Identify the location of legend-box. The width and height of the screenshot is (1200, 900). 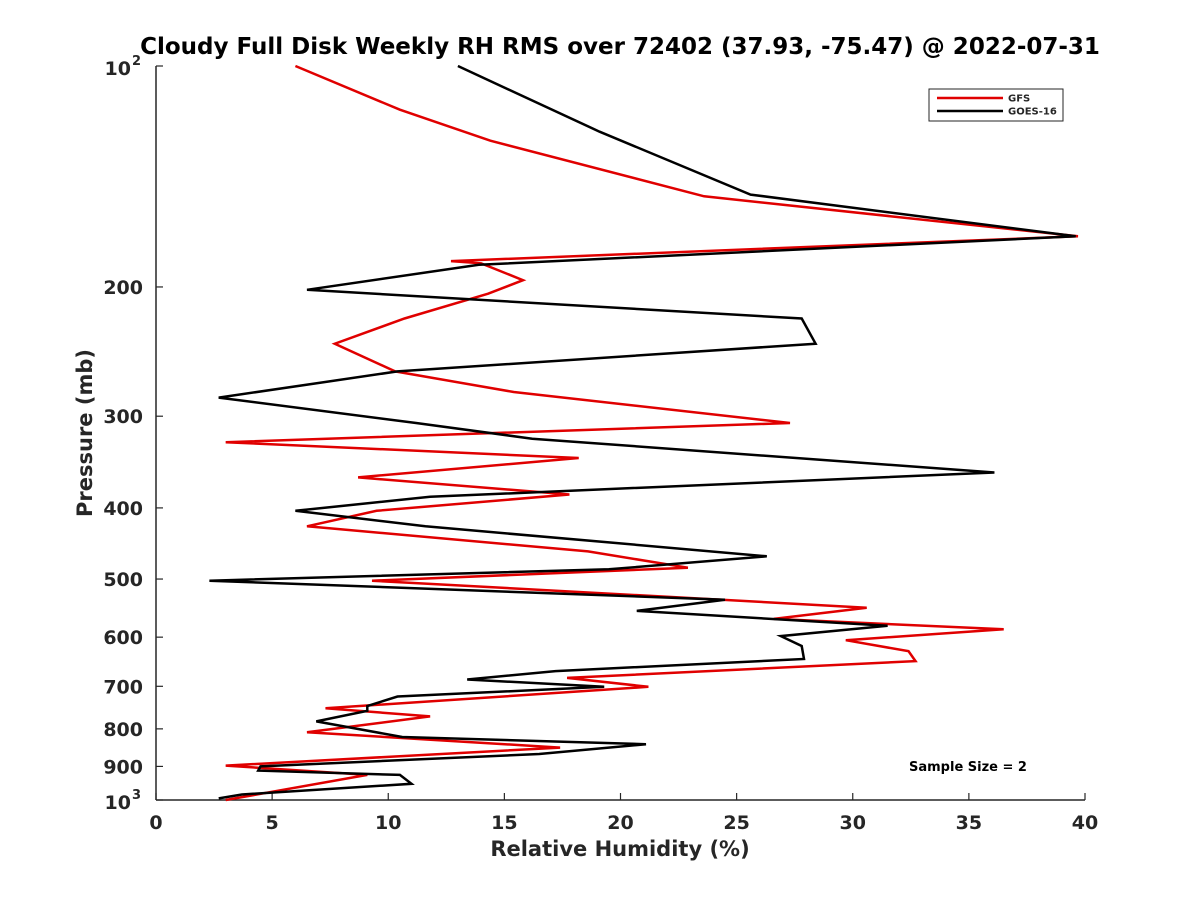
(996, 105).